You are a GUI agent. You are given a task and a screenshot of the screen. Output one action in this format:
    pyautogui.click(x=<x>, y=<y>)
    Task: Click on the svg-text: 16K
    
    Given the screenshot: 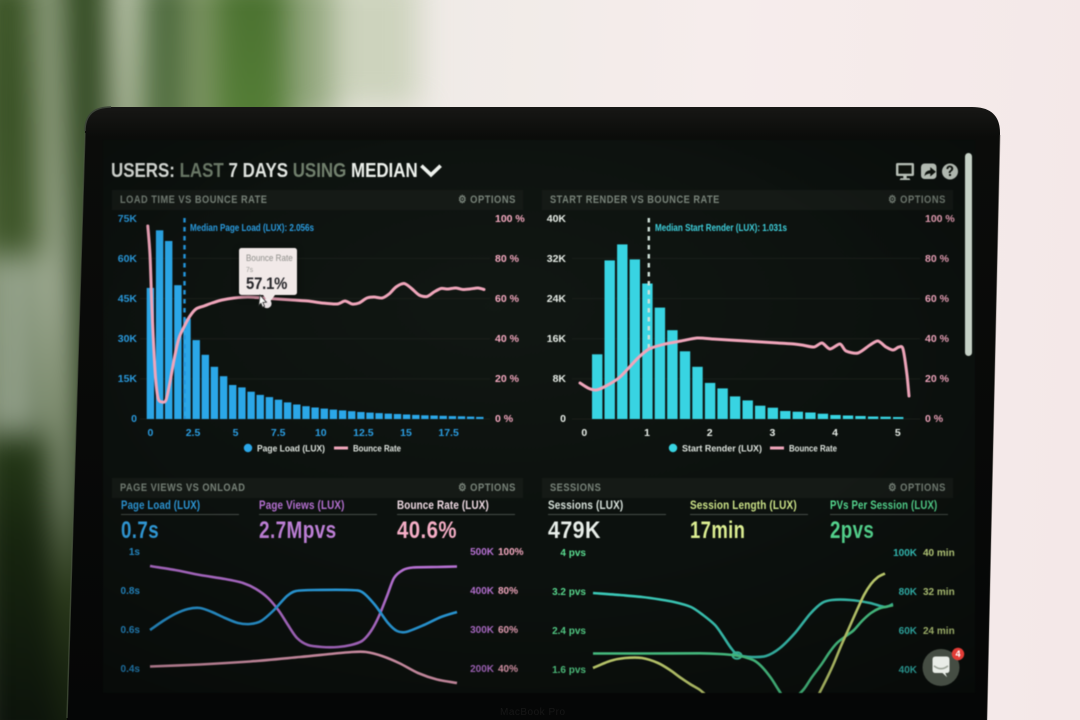 What is the action you would take?
    pyautogui.click(x=557, y=339)
    